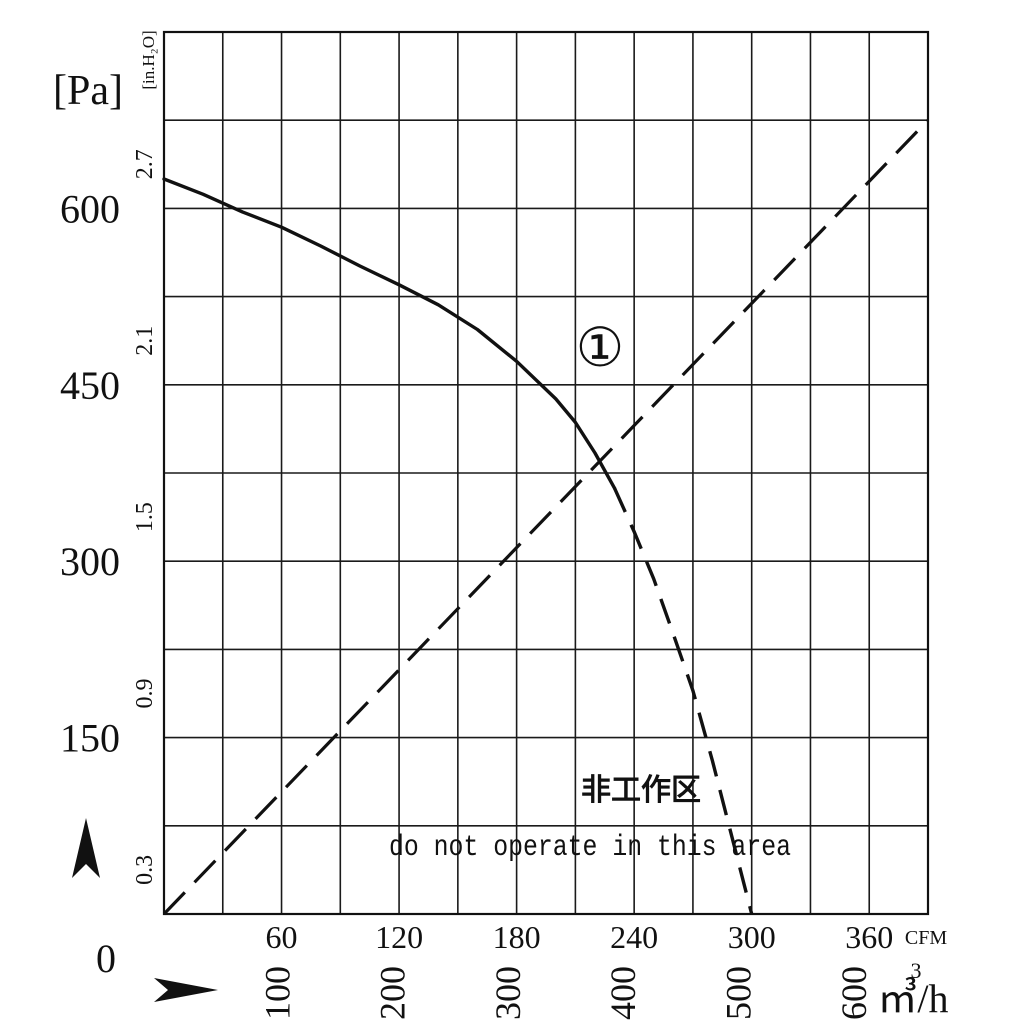 This screenshot has width=1015, height=1035. What do you see at coordinates (90, 561) in the screenshot?
I see `y-tick-pa: 300` at bounding box center [90, 561].